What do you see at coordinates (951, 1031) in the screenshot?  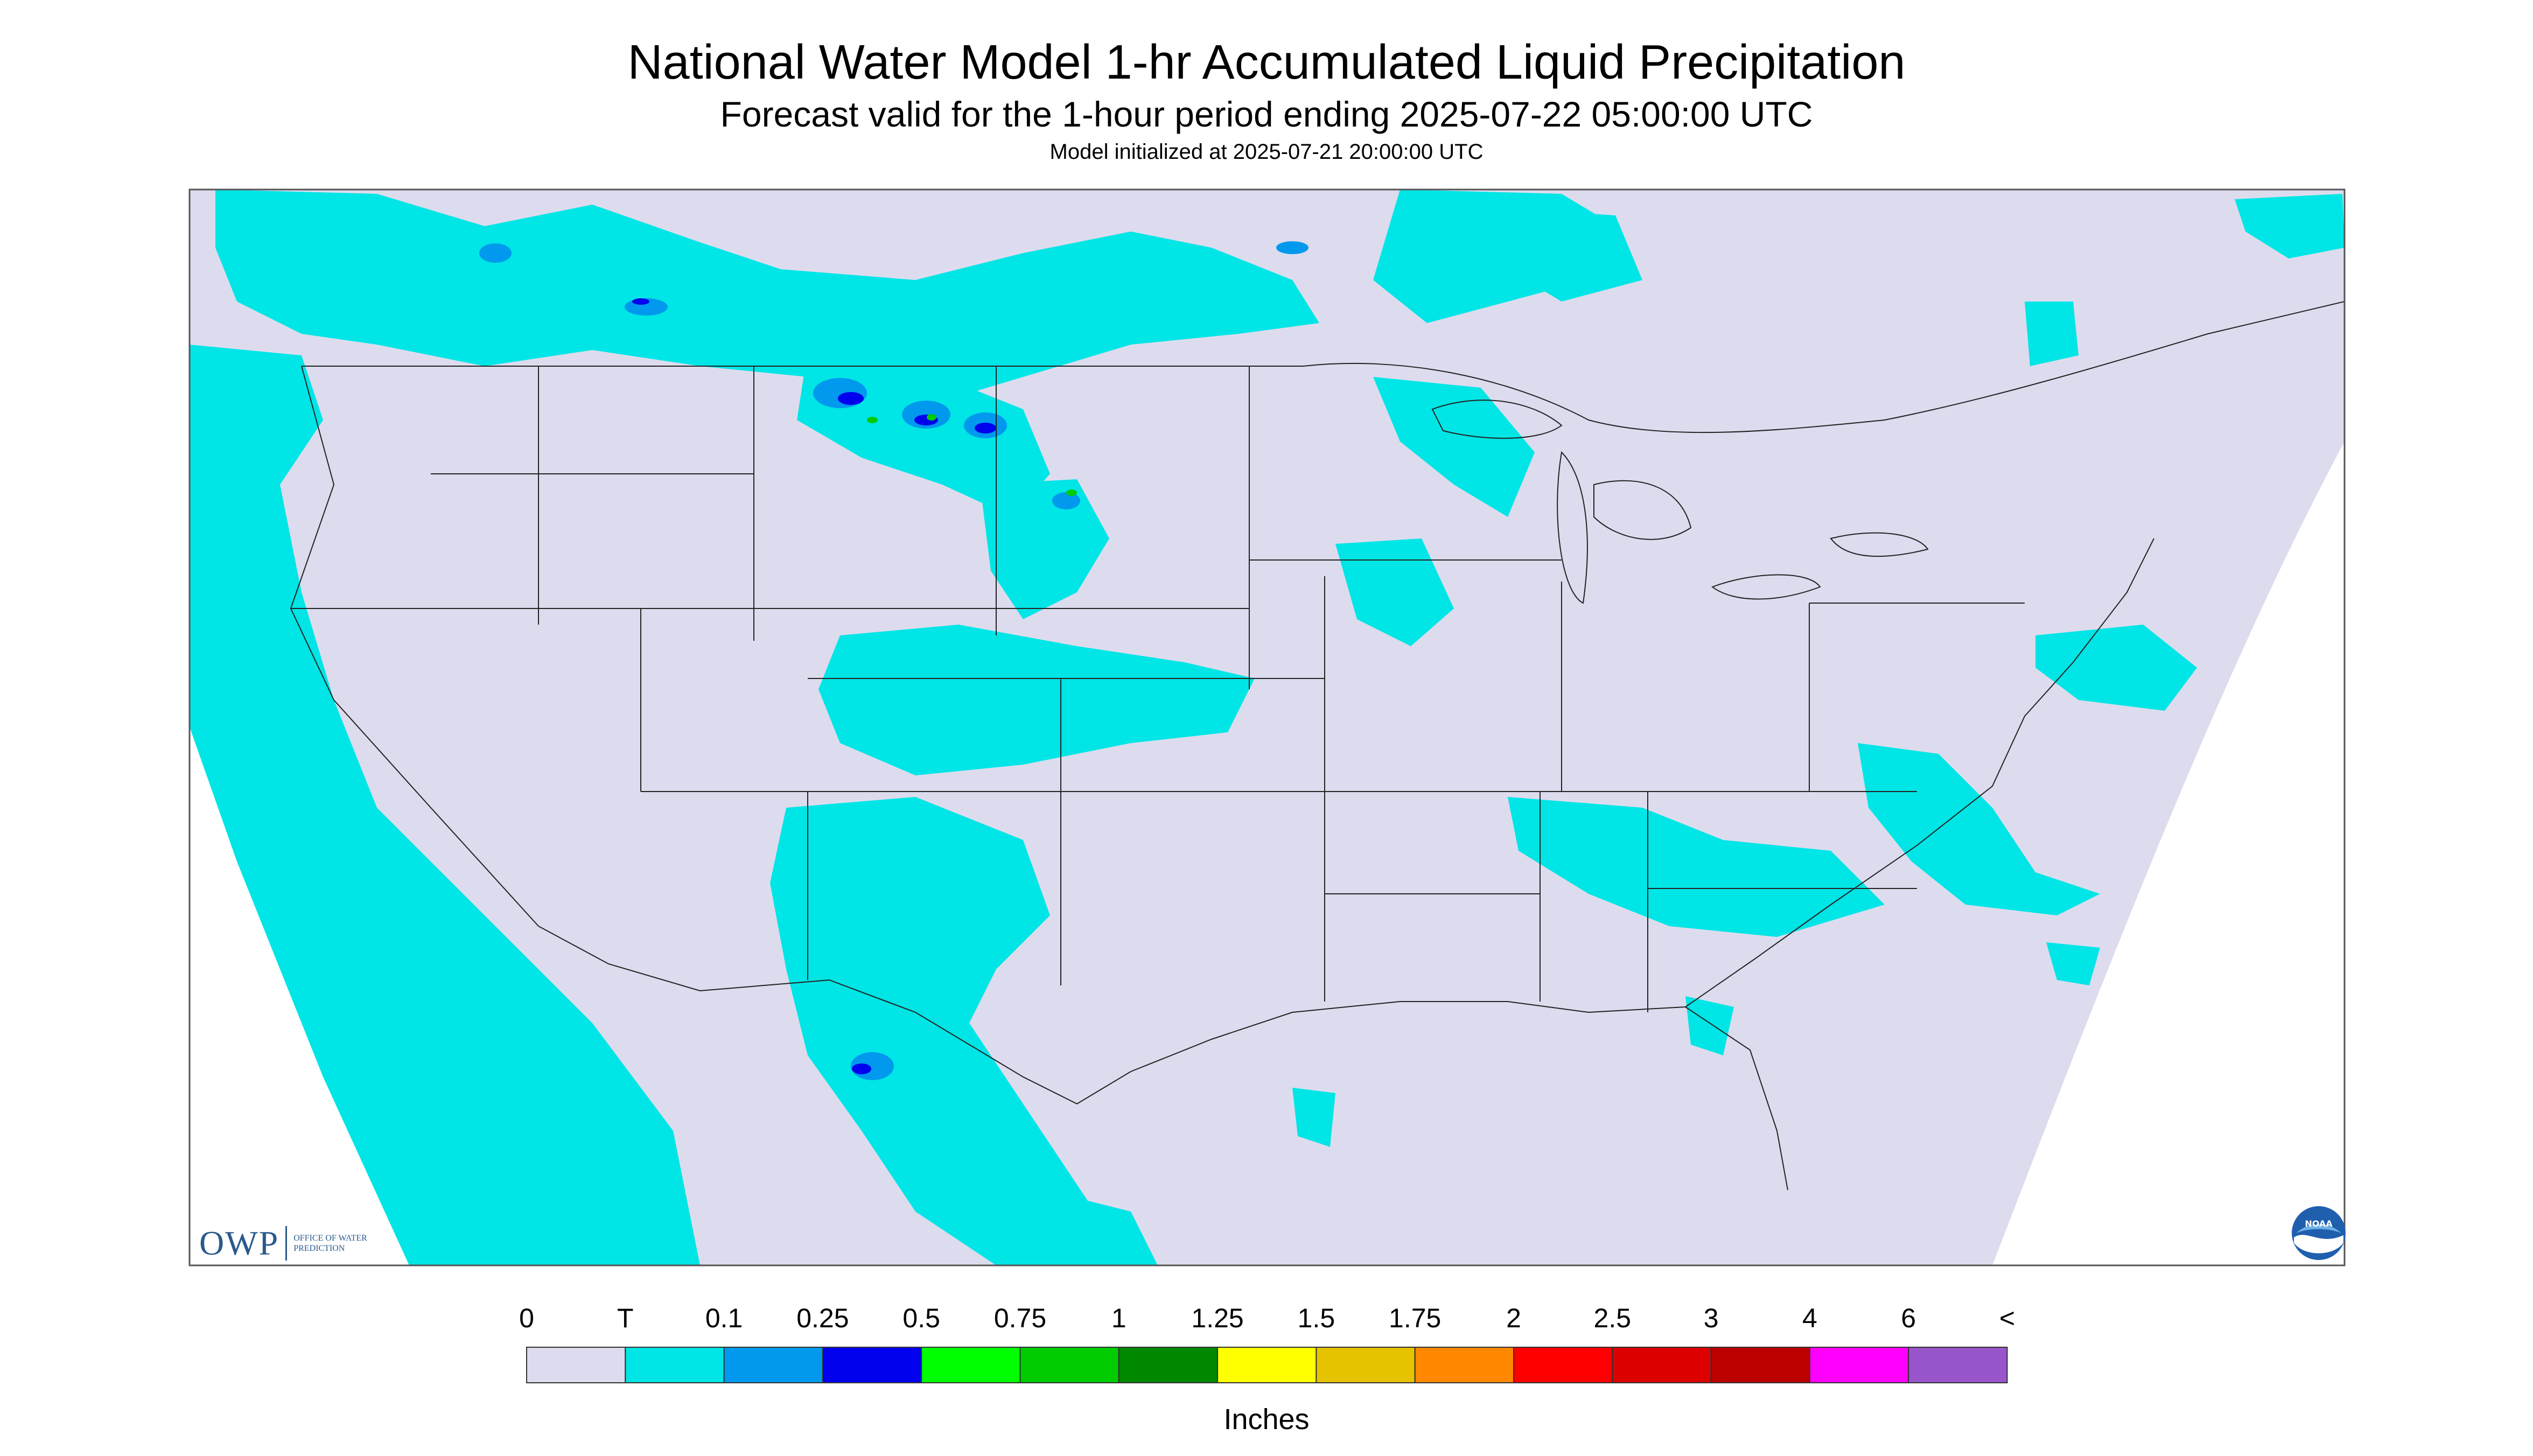 I see `southwest-precip` at bounding box center [951, 1031].